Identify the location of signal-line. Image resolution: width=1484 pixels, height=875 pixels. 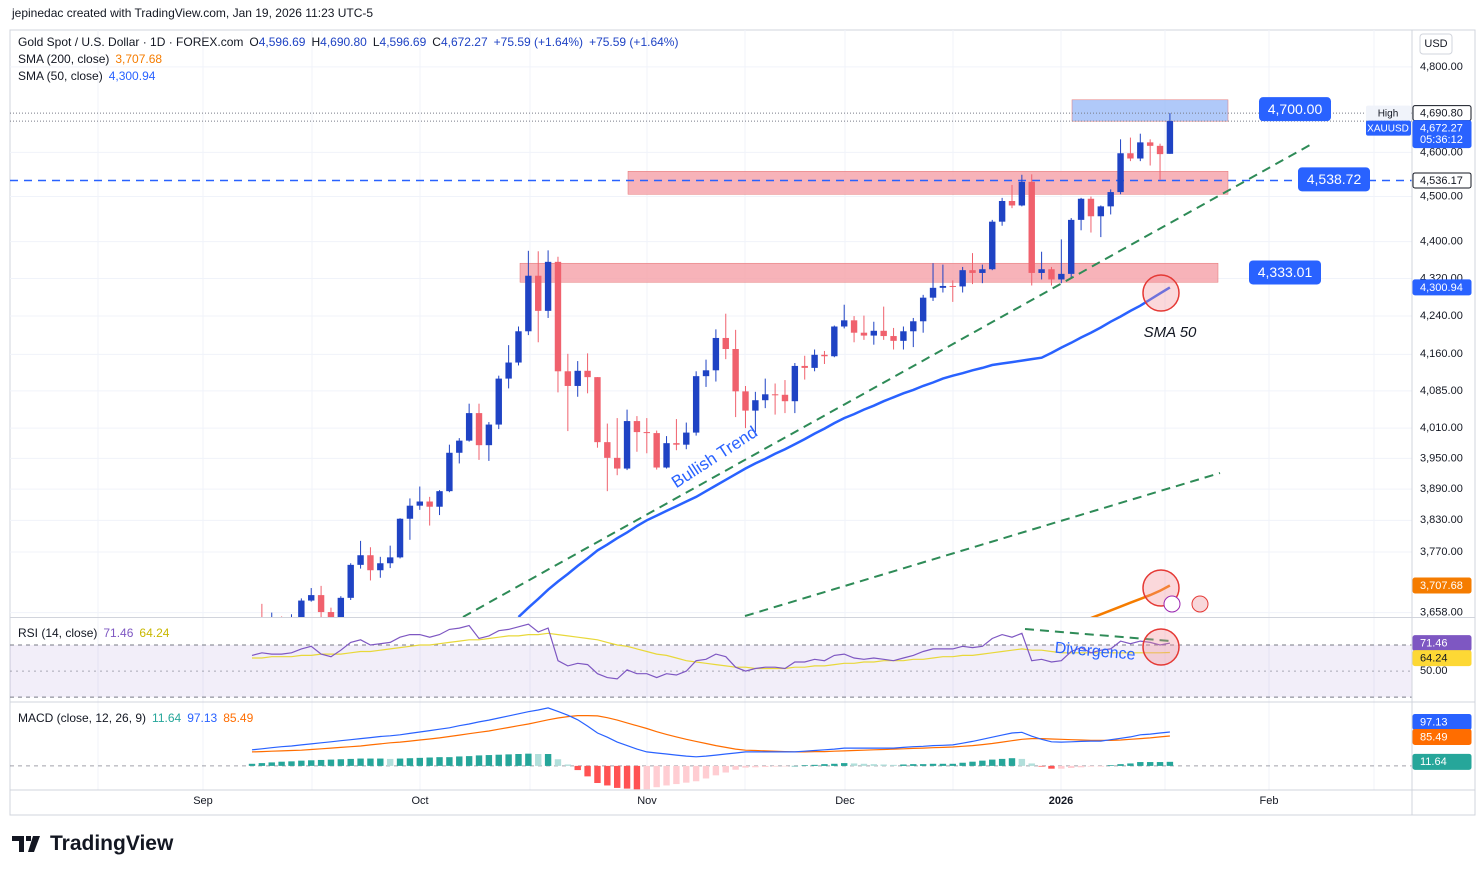
(710, 734).